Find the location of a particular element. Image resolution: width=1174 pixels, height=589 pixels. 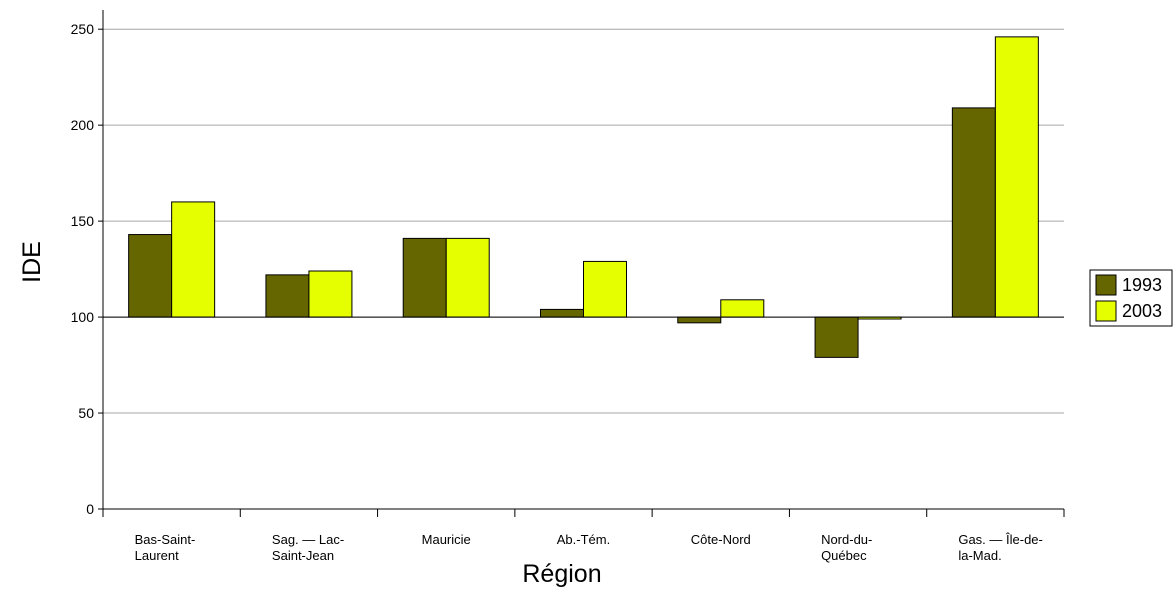

x-tick-label-line: Ab.-Tém. is located at coordinates (583, 539).